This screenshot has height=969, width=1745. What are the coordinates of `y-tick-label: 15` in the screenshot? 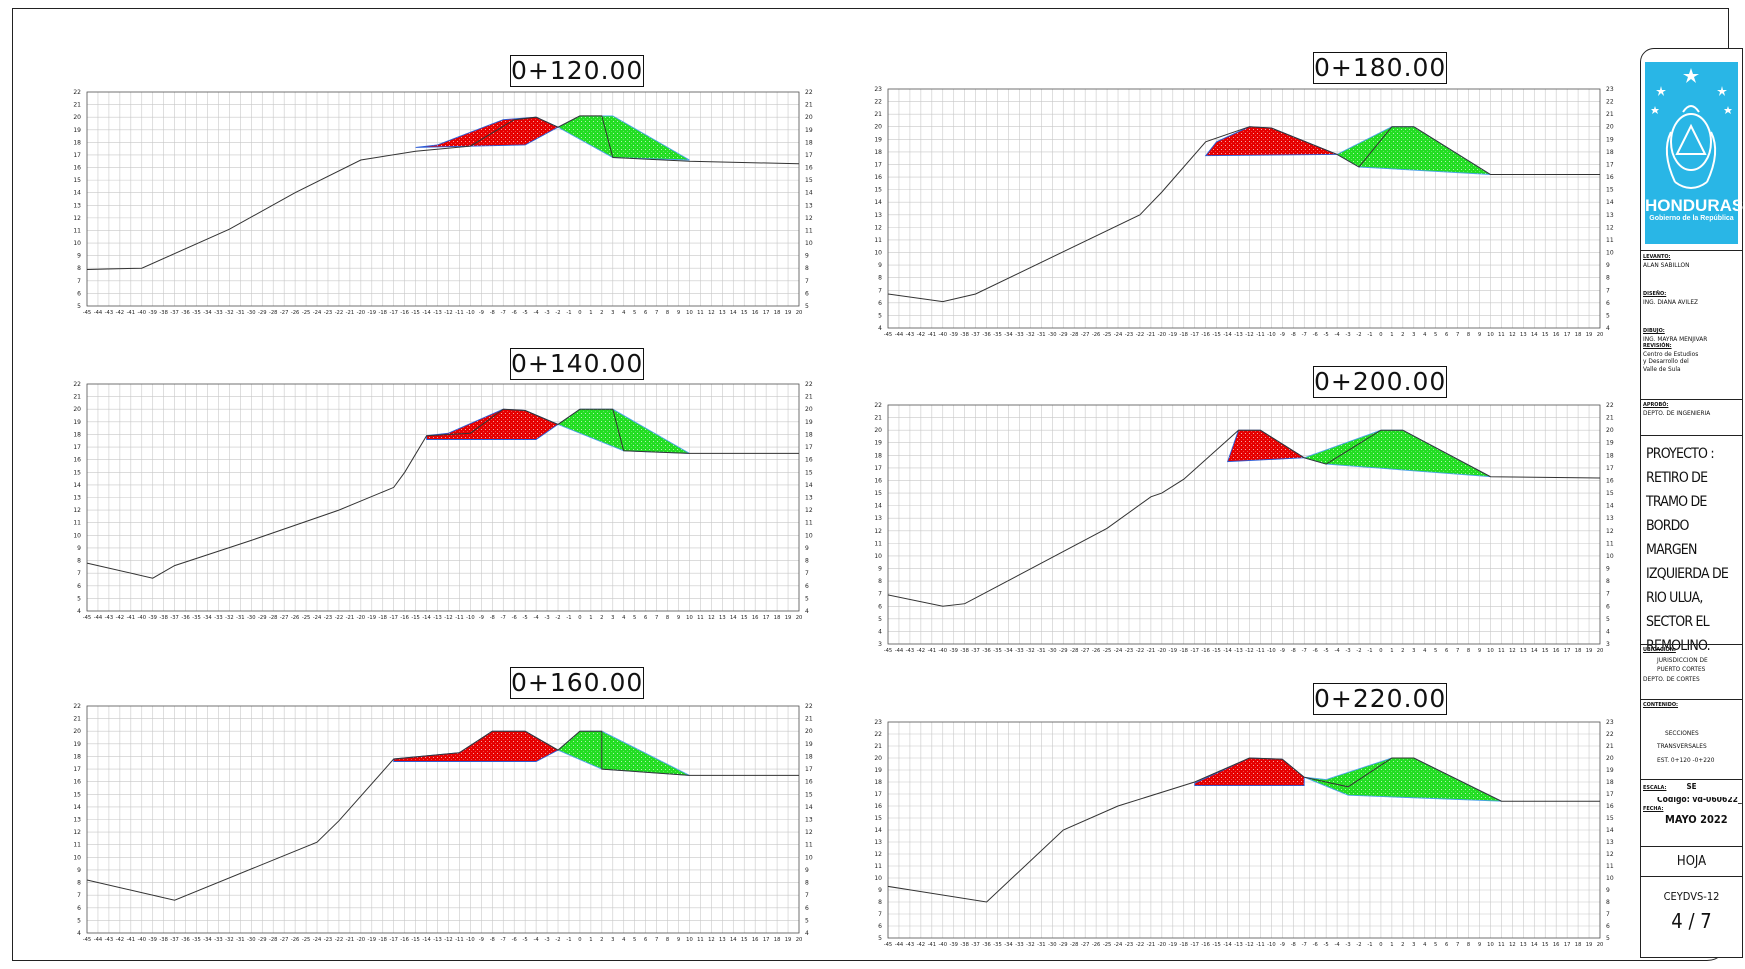 It's located at (77, 794).